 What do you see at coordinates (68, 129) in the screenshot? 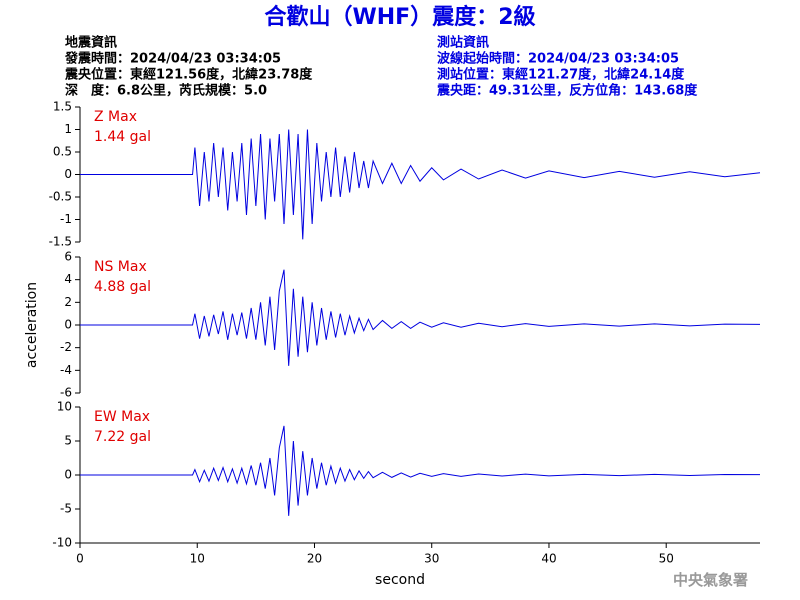
I see `y-tick-label: 1` at bounding box center [68, 129].